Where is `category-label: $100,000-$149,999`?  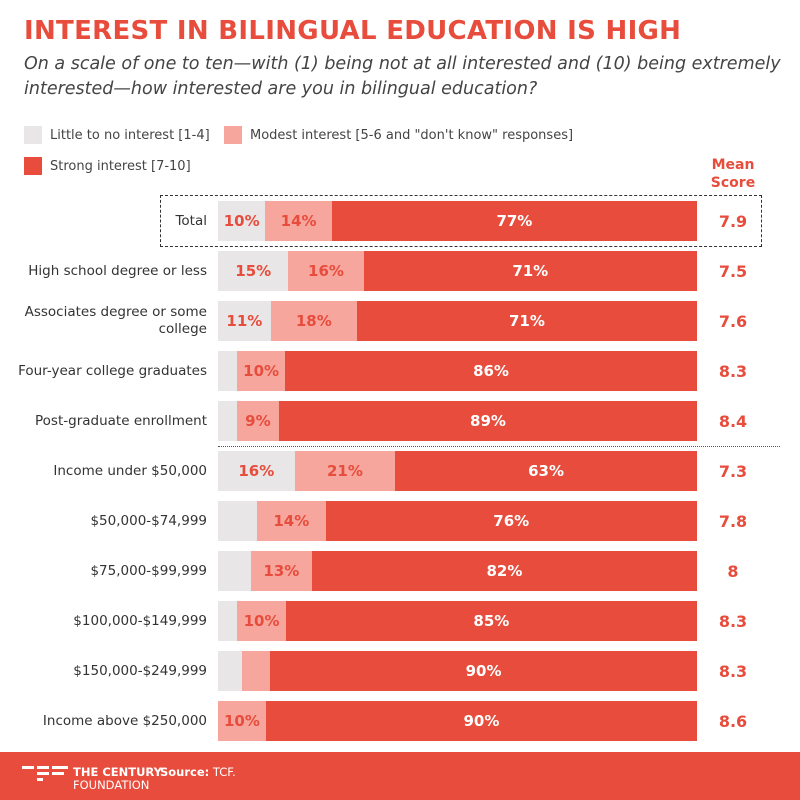 category-label: $100,000-$149,999 is located at coordinates (140, 620).